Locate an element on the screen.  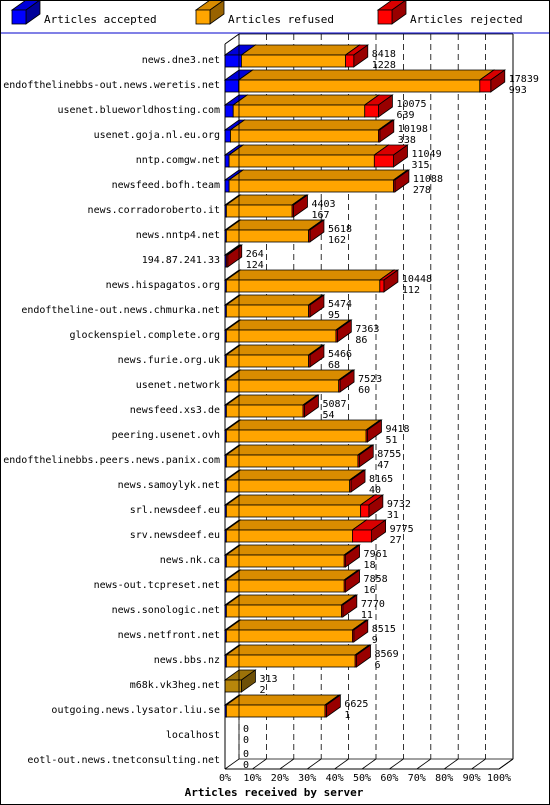
value-label-total: 8418 is located at coordinates (384, 54).